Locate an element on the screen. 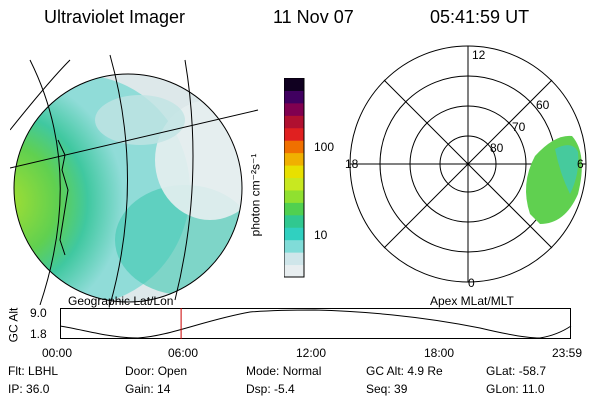 Image resolution: width=600 pixels, height=400 pixels. timeline-xtick-0: 00:00 is located at coordinates (57, 353).